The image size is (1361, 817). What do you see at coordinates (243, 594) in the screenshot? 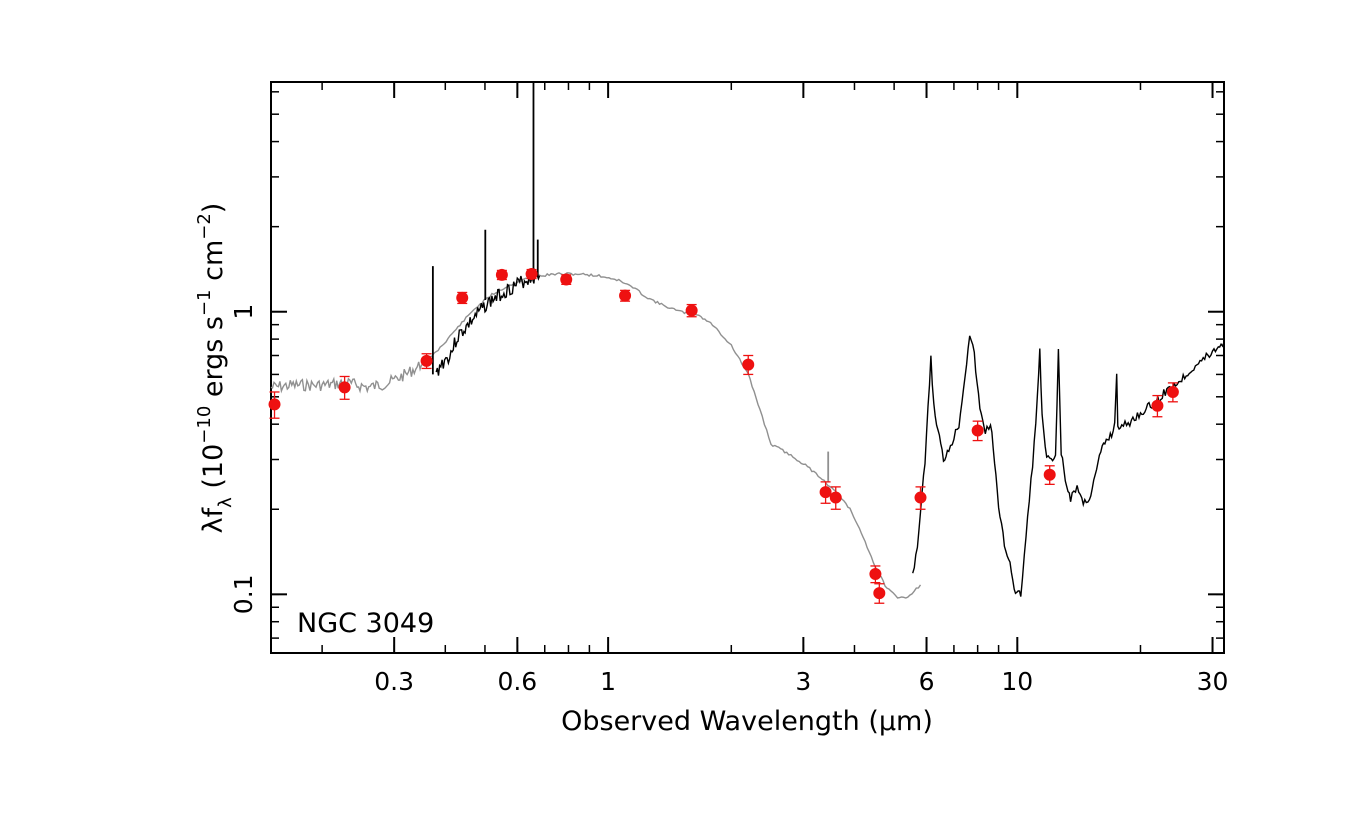
I see `y-tick-label: 0.1` at bounding box center [243, 594].